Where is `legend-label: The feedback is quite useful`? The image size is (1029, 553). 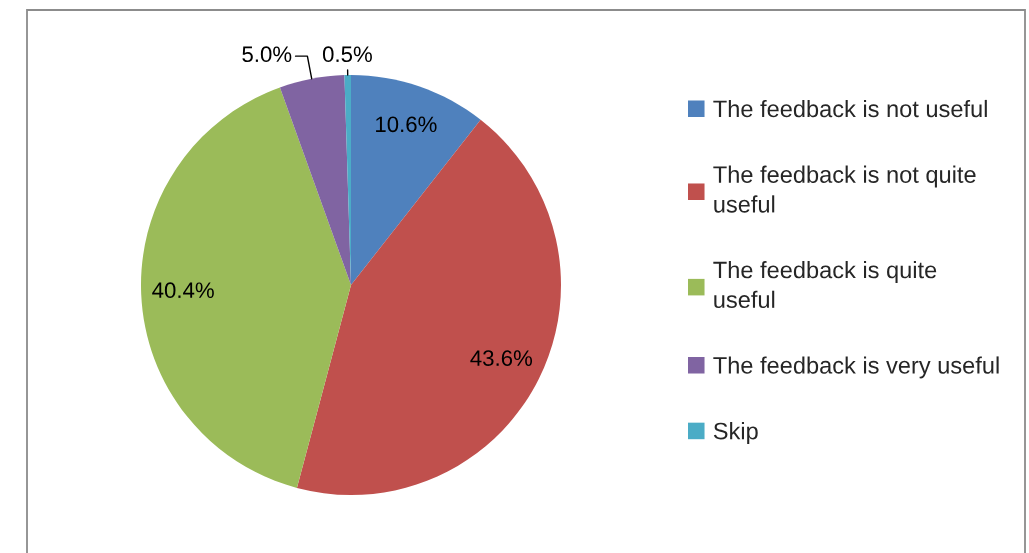 legend-label: The feedback is quite useful is located at coordinates (825, 285).